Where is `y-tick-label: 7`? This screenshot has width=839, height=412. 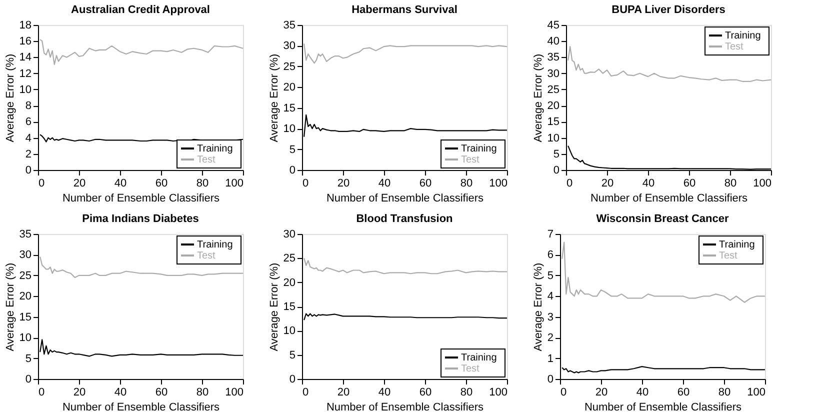 y-tick-label: 7 is located at coordinates (550, 234).